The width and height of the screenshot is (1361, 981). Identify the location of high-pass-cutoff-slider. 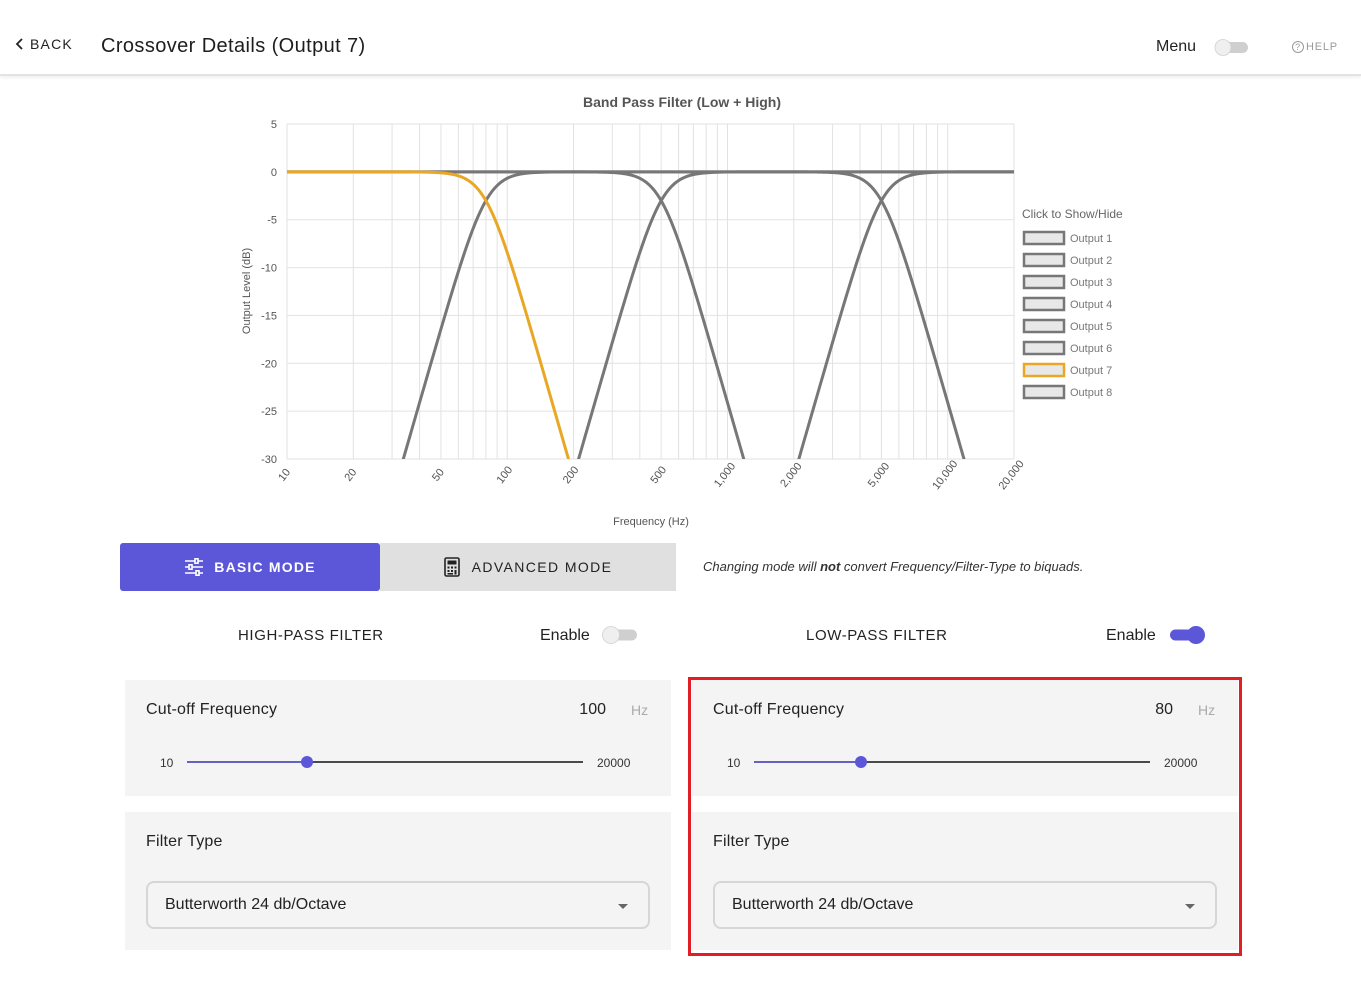
(385, 762).